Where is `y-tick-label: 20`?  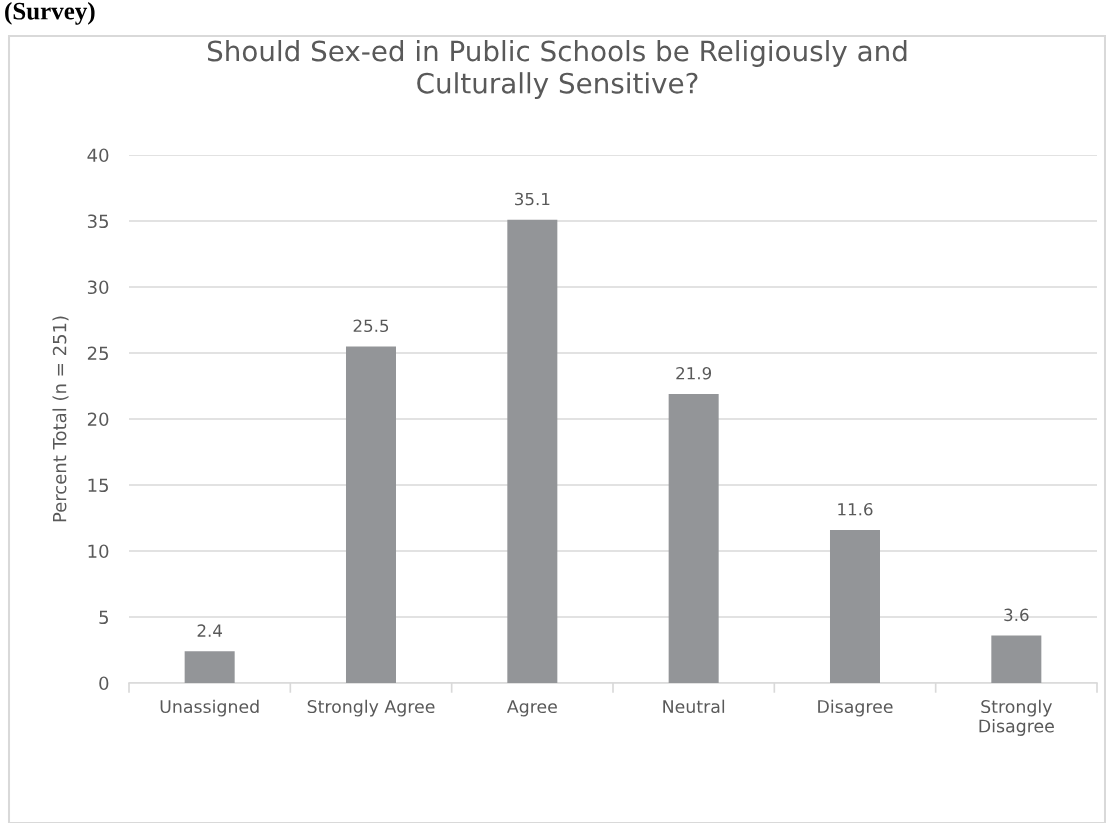 y-tick-label: 20 is located at coordinates (98, 419).